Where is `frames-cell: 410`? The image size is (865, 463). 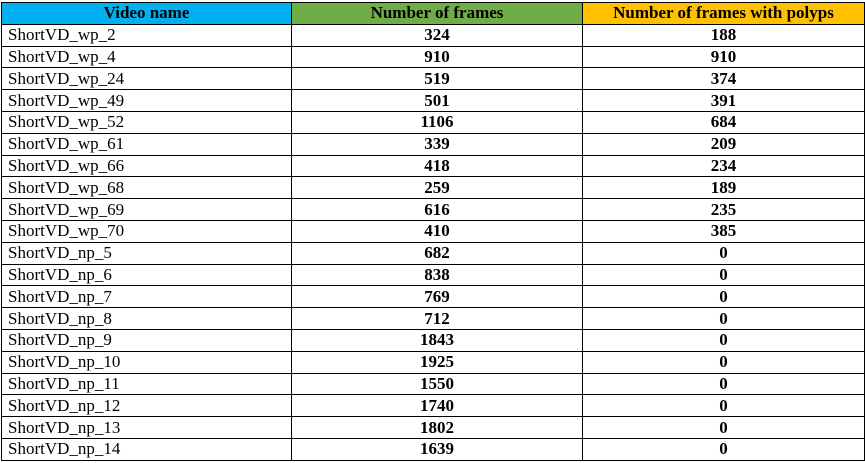
frames-cell: 410 is located at coordinates (437, 231).